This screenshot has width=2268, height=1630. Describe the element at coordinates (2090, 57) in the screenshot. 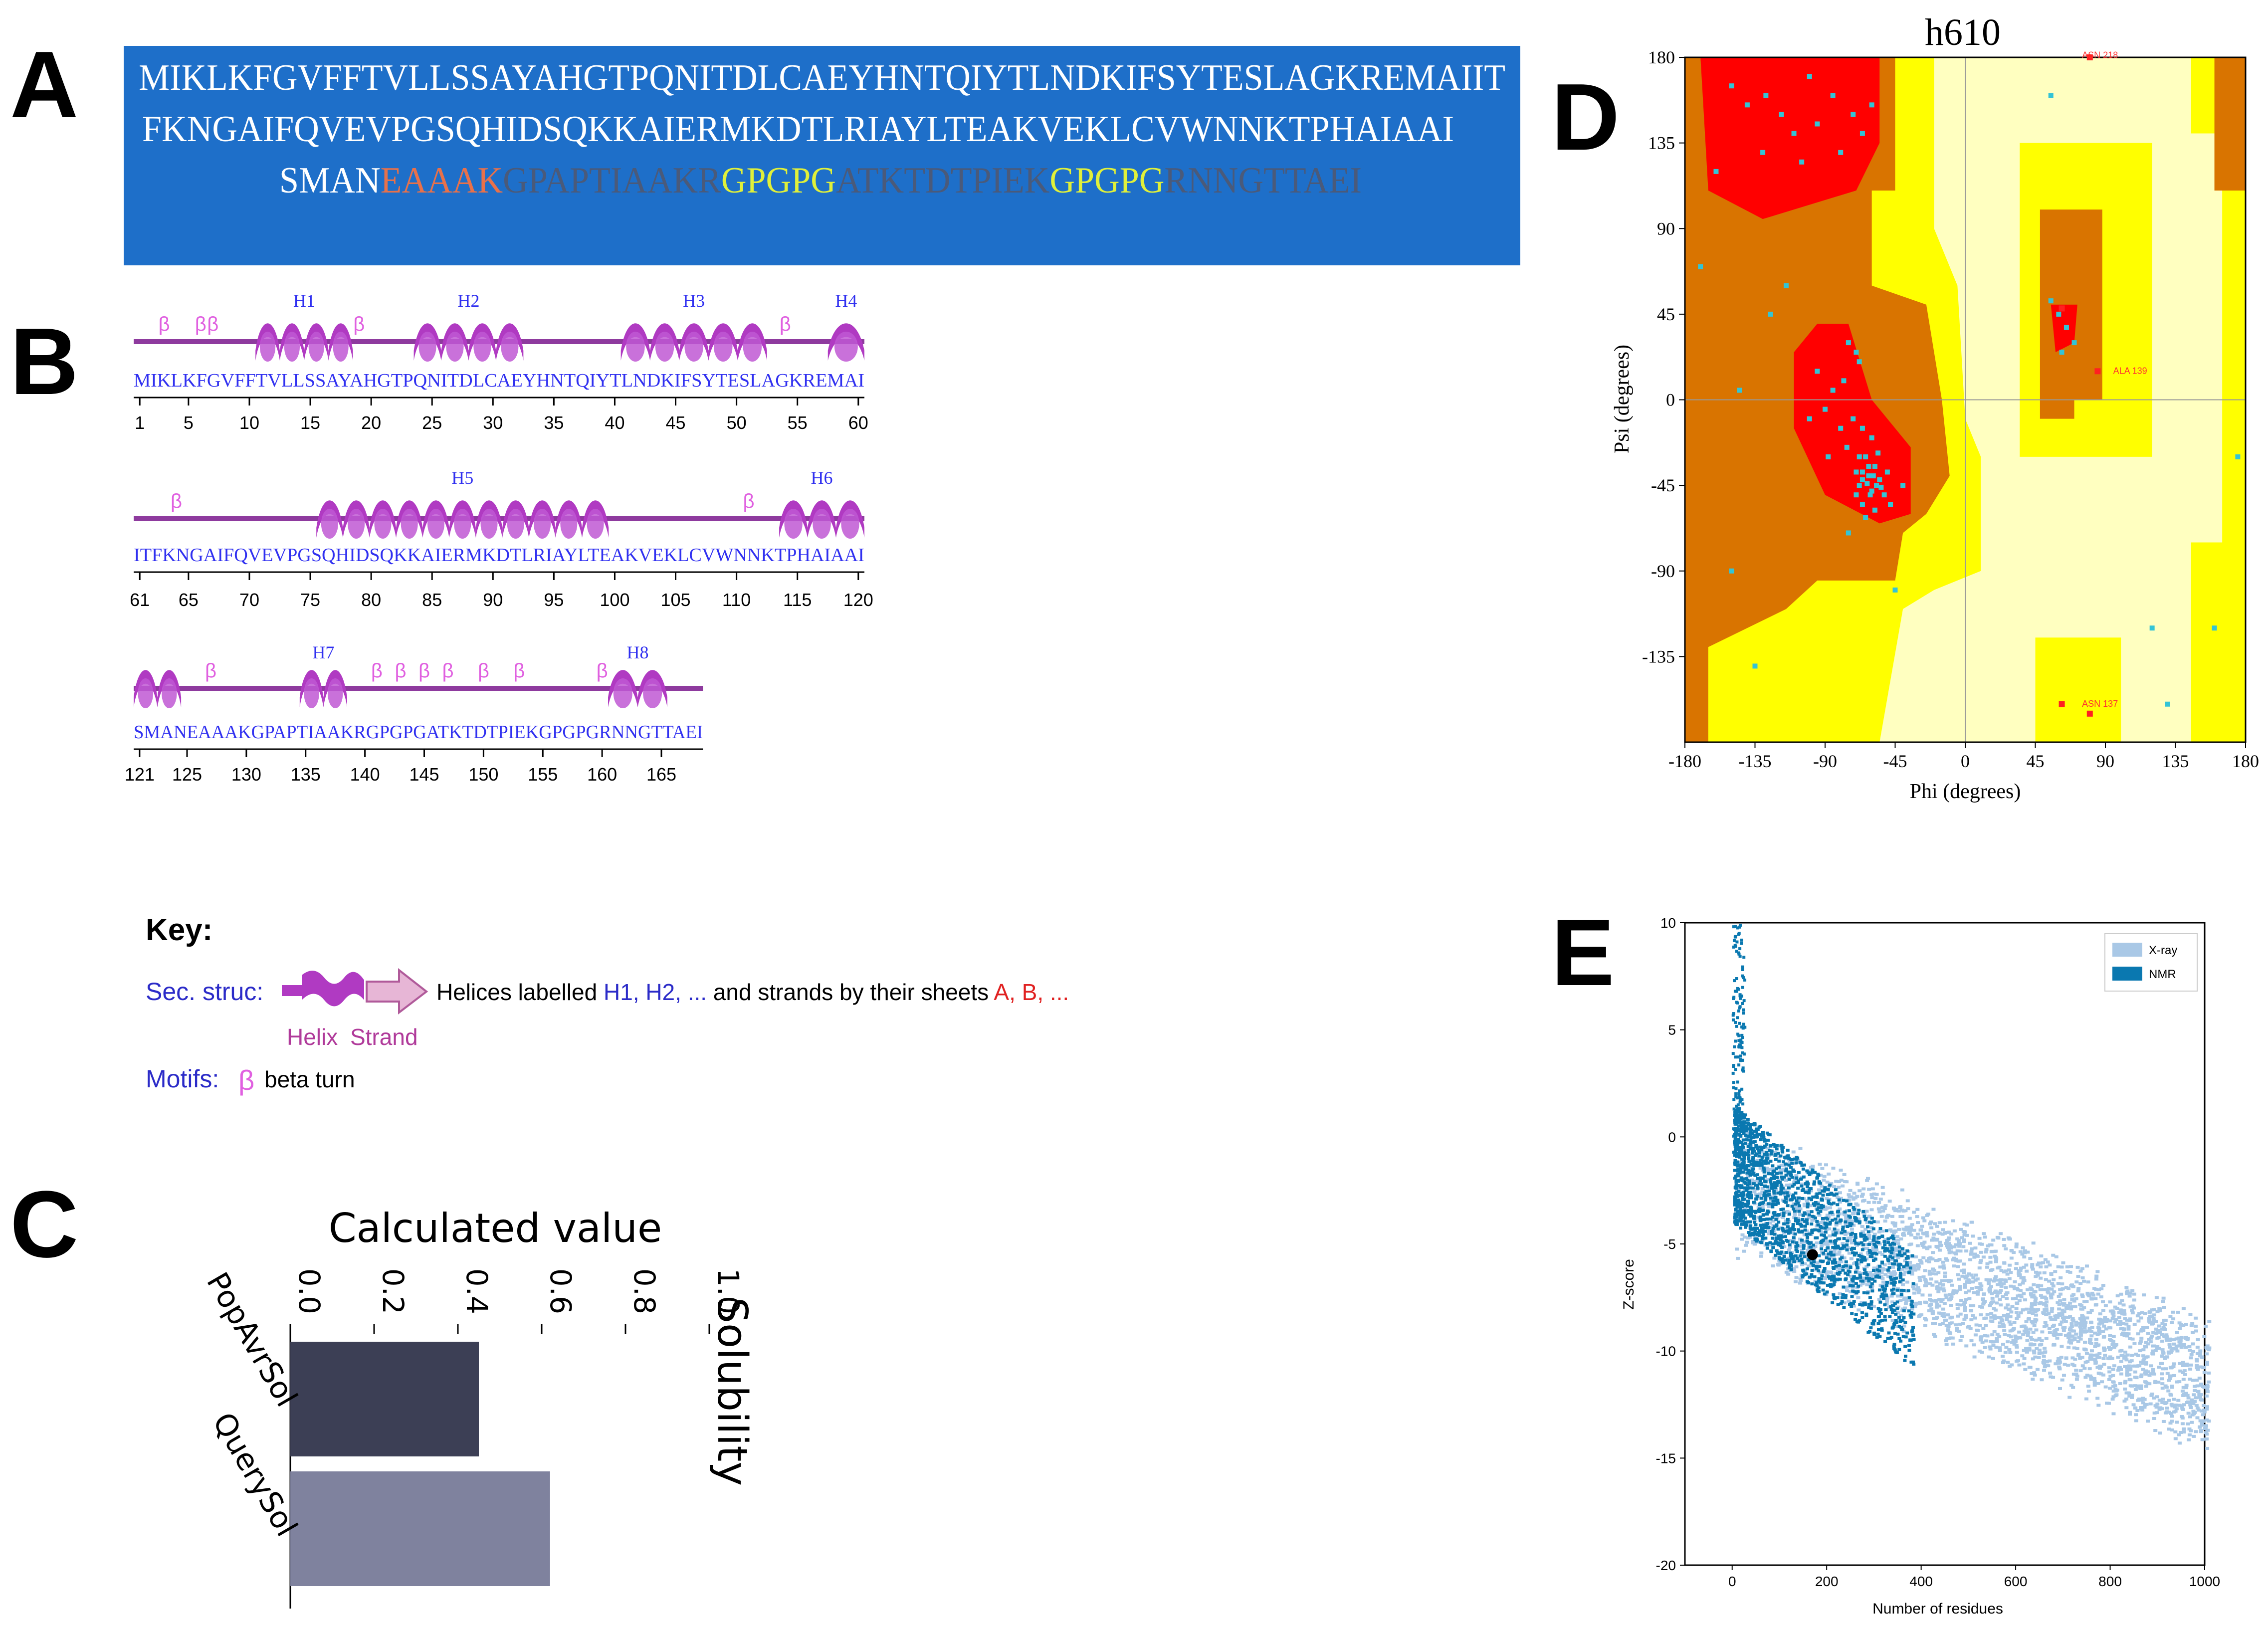

I see `rama-outlier-point` at that location.